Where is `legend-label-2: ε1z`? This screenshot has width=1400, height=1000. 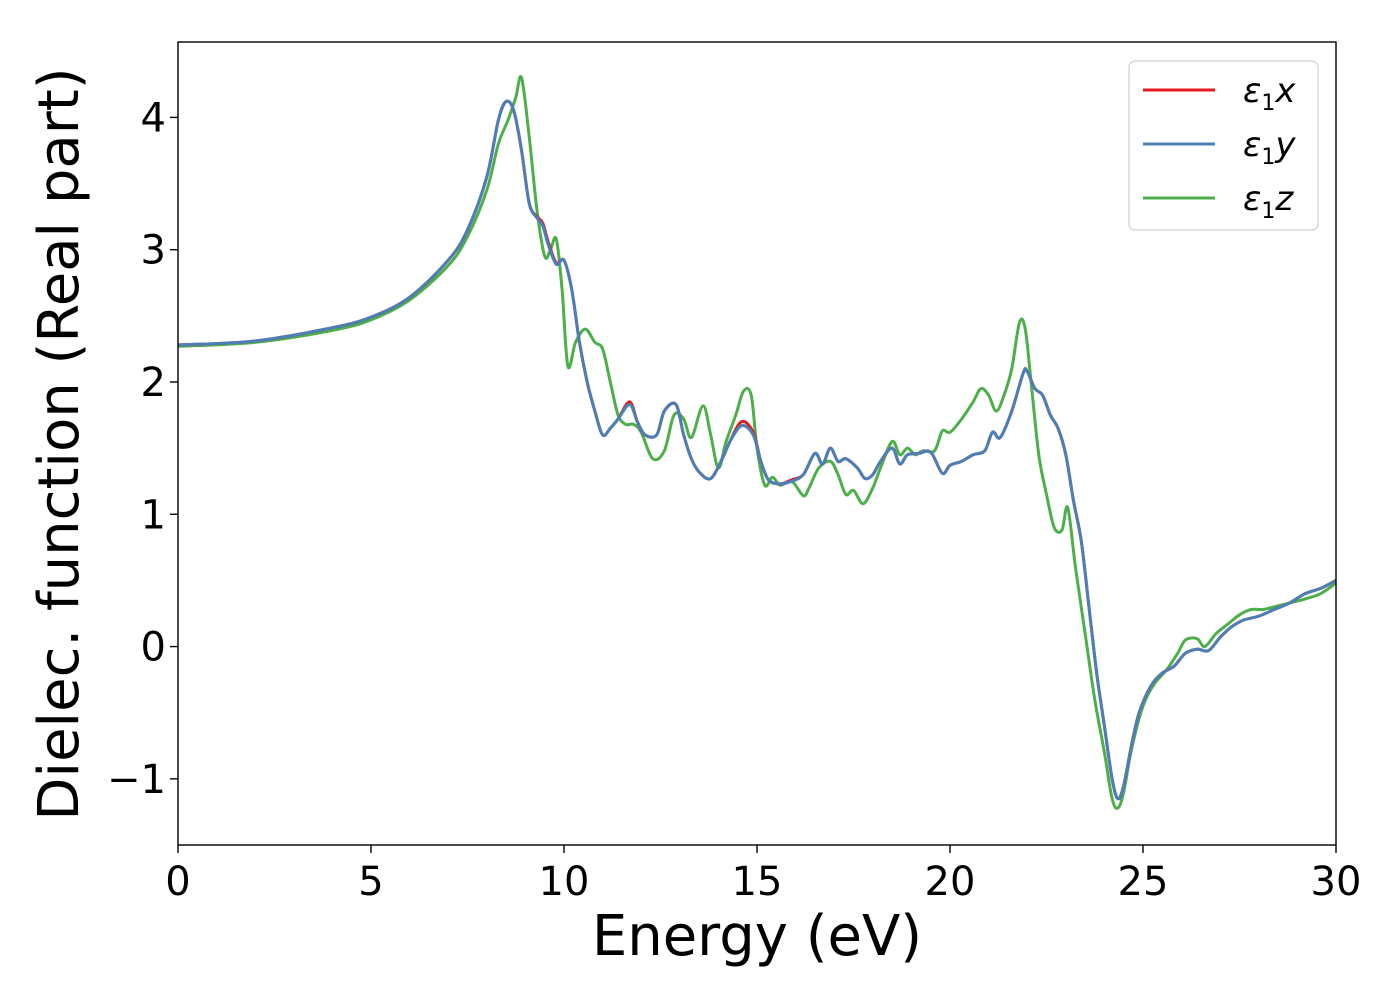 legend-label-2: ε1z is located at coordinates (1268, 201).